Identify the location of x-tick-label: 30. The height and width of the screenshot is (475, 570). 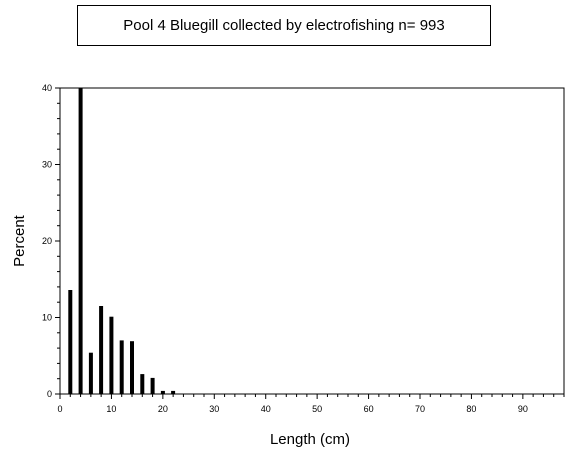
(214, 409).